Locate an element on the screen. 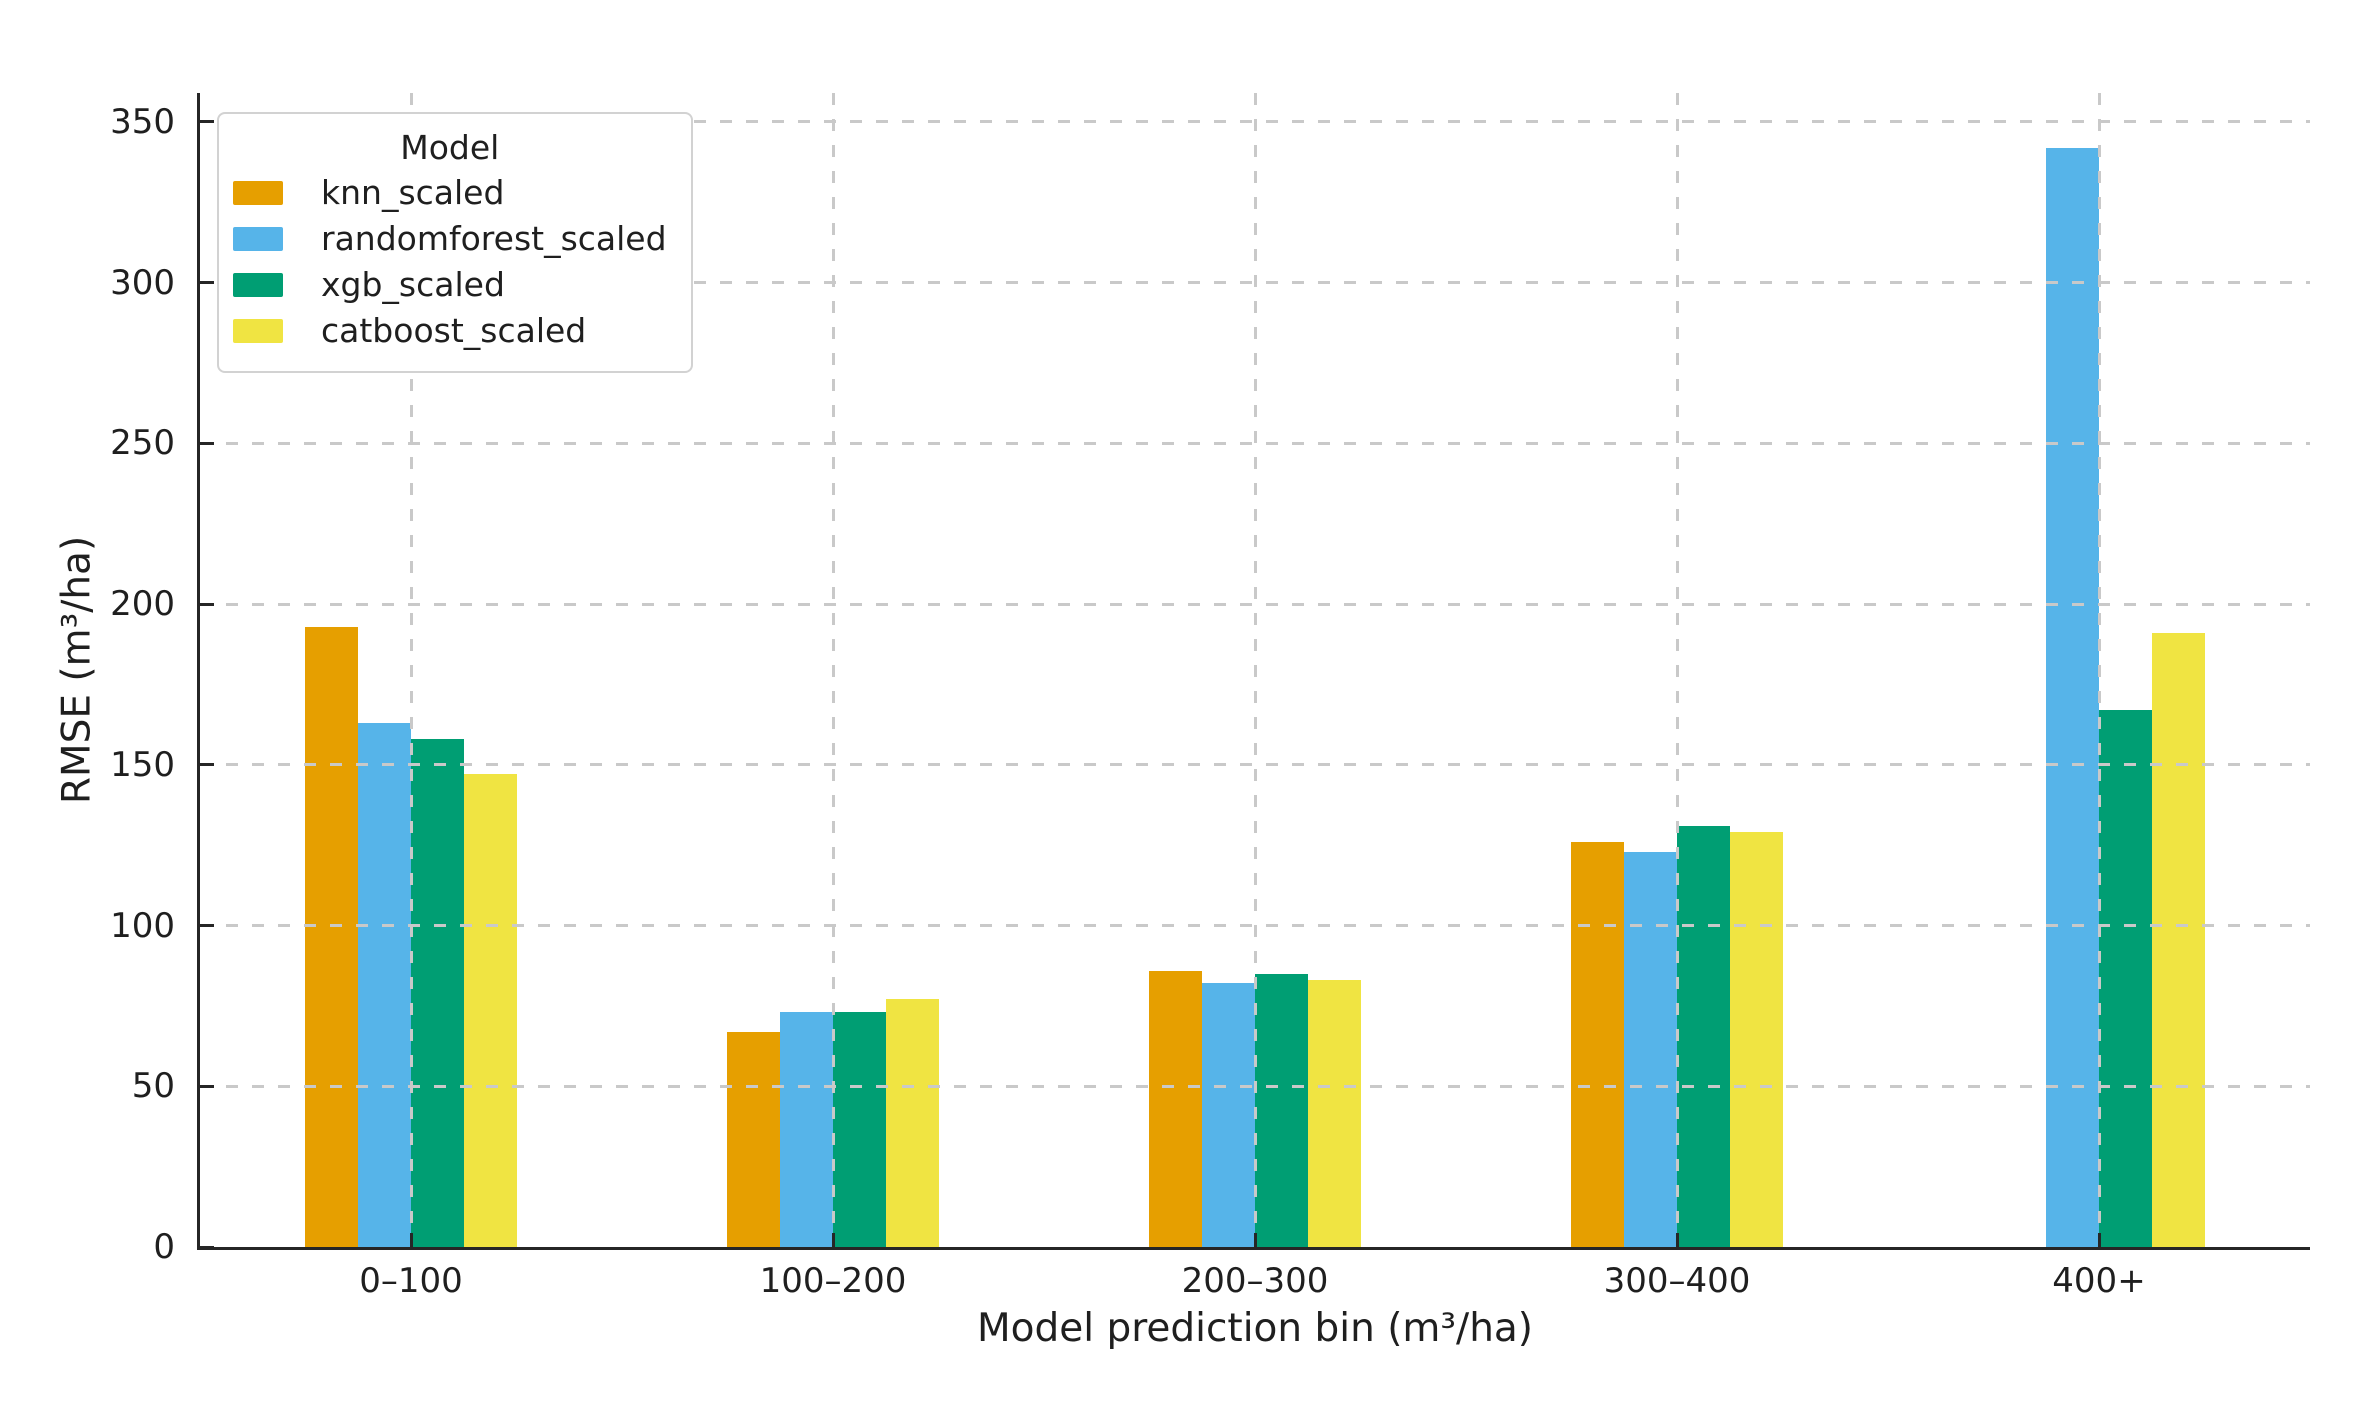 The height and width of the screenshot is (1402, 2373). y-tick-label: 200 is located at coordinates (142, 604).